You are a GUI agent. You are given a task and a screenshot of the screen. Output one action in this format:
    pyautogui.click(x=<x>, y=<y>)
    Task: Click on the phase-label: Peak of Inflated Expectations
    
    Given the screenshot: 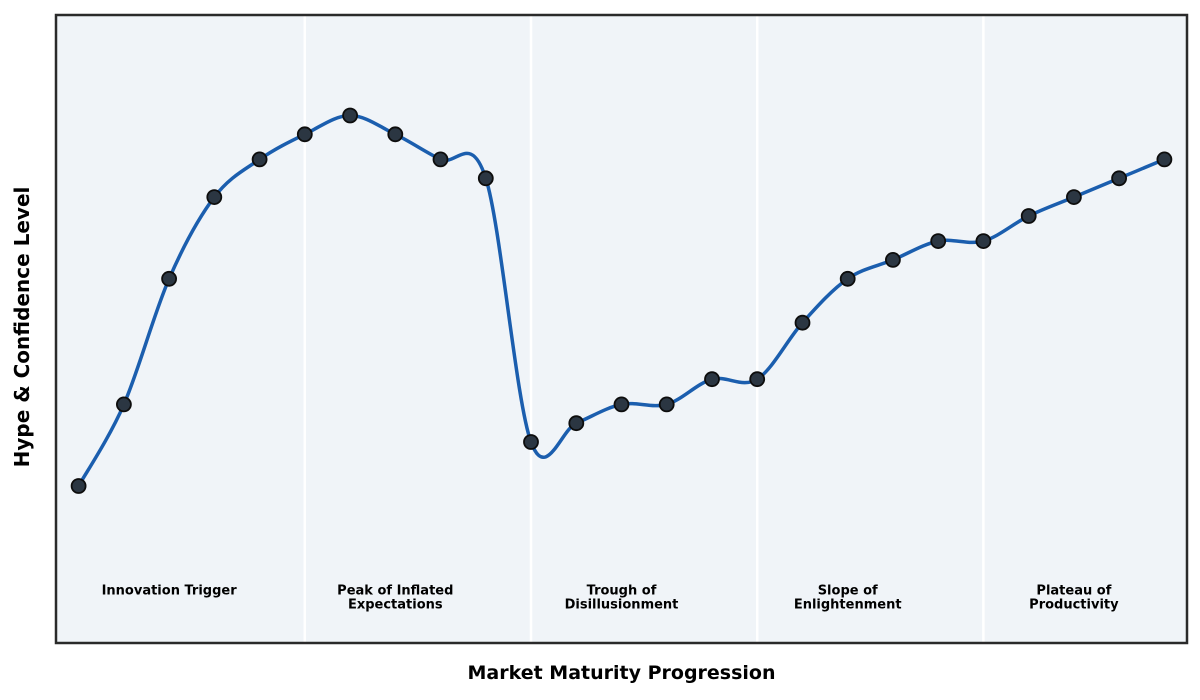 What is the action you would take?
    pyautogui.click(x=395, y=598)
    